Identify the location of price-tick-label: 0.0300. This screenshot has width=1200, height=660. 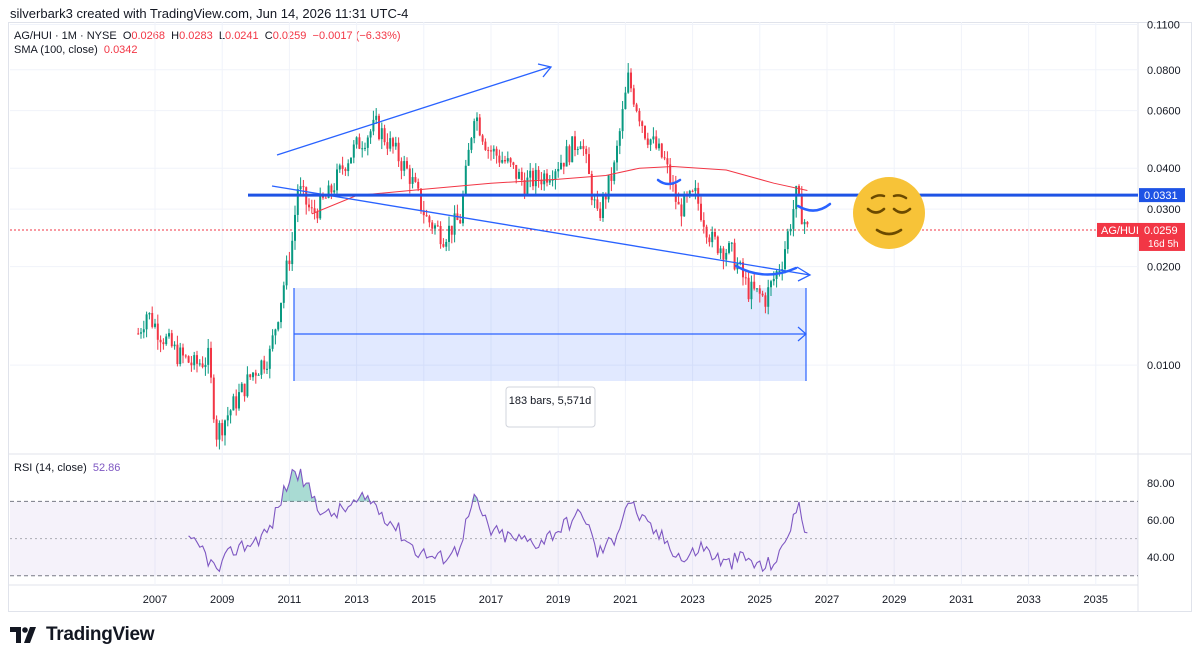
(1164, 210).